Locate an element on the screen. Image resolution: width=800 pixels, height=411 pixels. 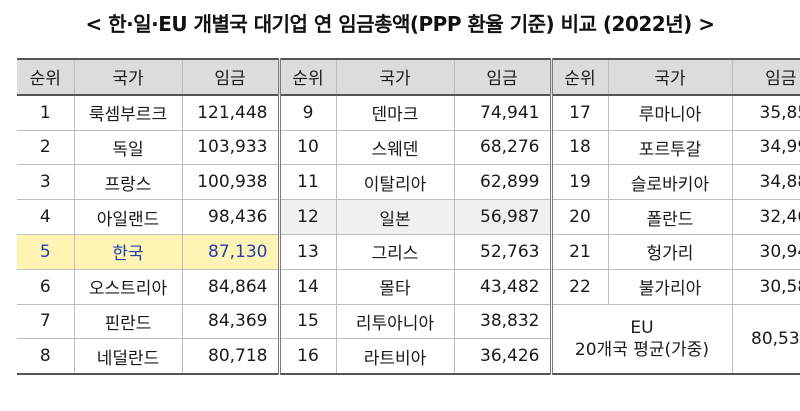
rank-cell: 3 is located at coordinates (46, 182).